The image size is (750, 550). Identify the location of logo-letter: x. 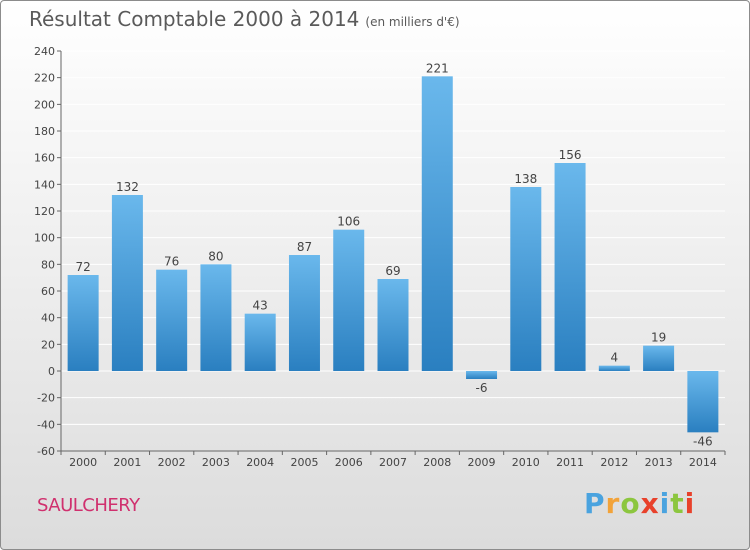
(650, 503).